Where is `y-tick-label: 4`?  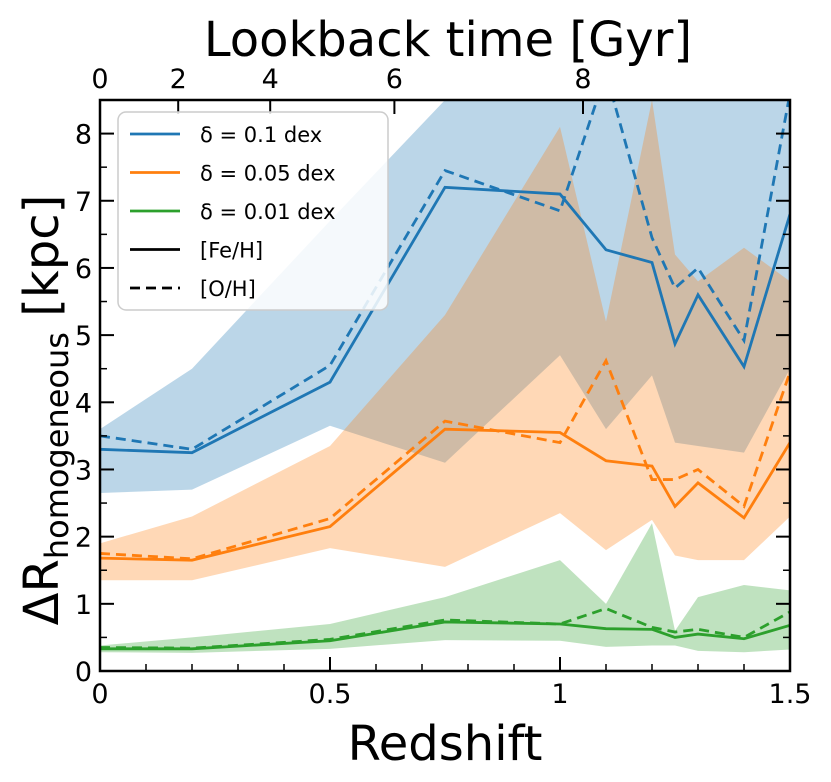 y-tick-label: 4 is located at coordinates (83, 403).